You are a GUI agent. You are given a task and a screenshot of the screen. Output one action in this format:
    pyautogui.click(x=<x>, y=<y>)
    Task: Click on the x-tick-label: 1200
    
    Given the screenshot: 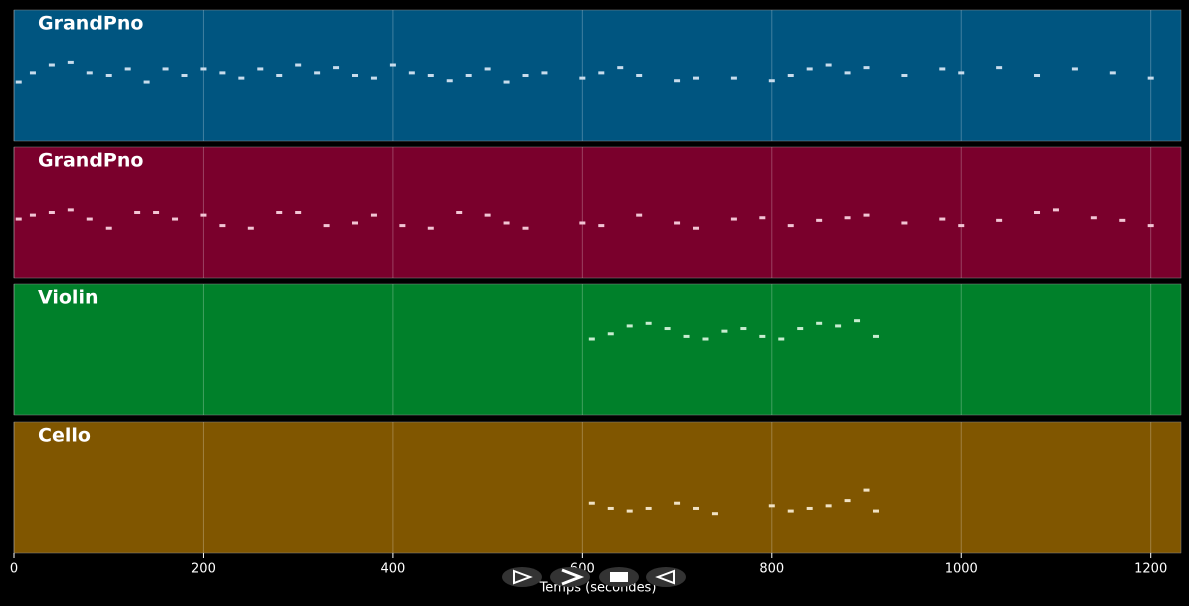 What is the action you would take?
    pyautogui.click(x=1150, y=569)
    